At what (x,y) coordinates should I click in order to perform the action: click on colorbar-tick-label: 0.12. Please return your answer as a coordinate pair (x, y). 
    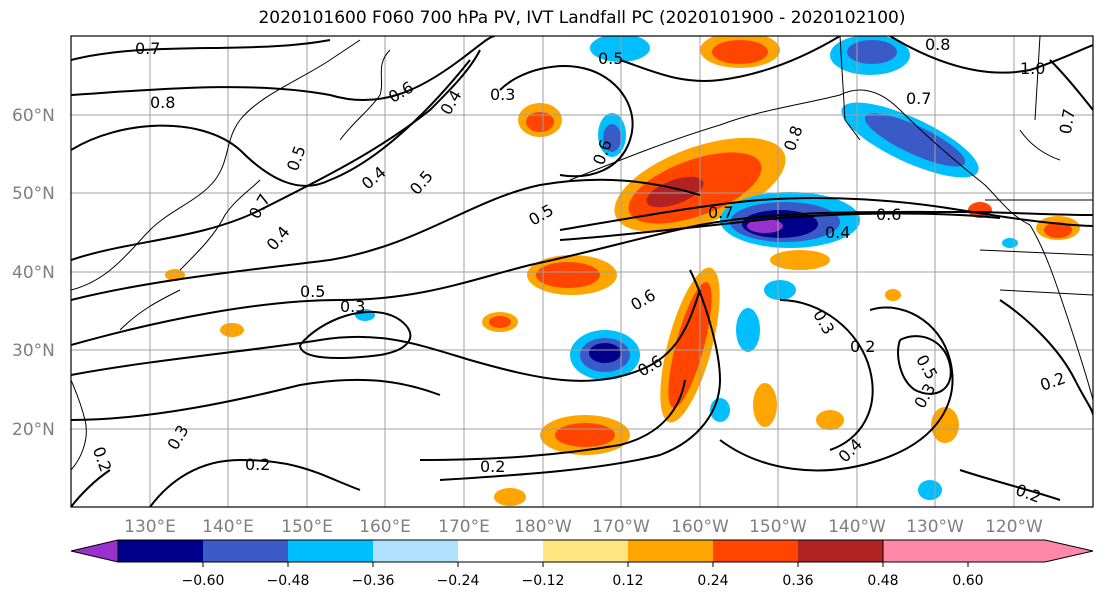
    Looking at the image, I should click on (627, 581).